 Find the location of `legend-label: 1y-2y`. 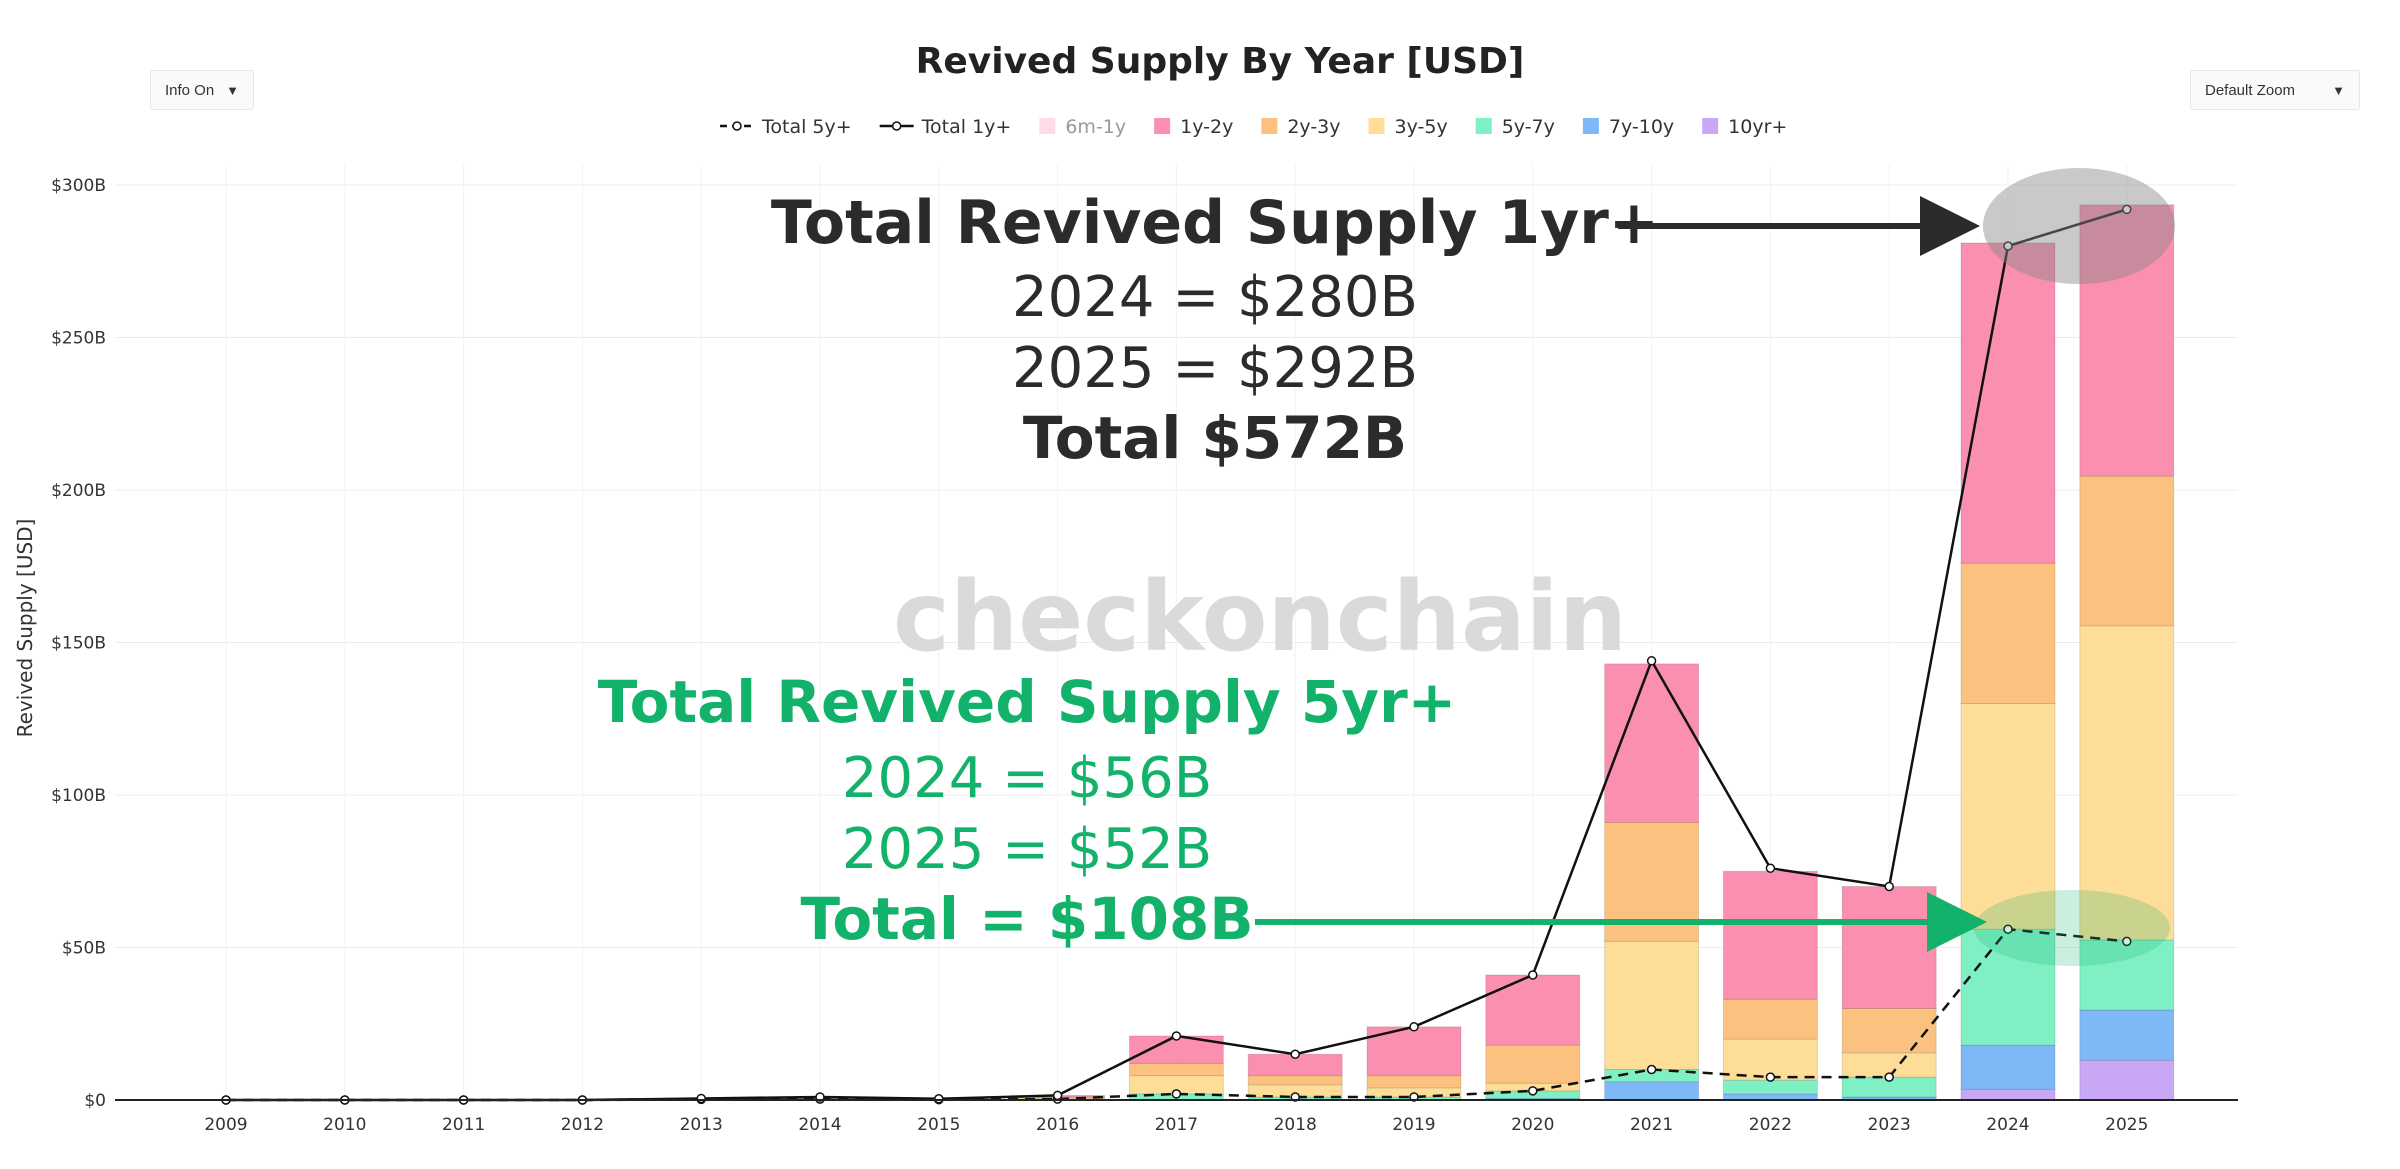

legend-label: 1y-2y is located at coordinates (1206, 127).